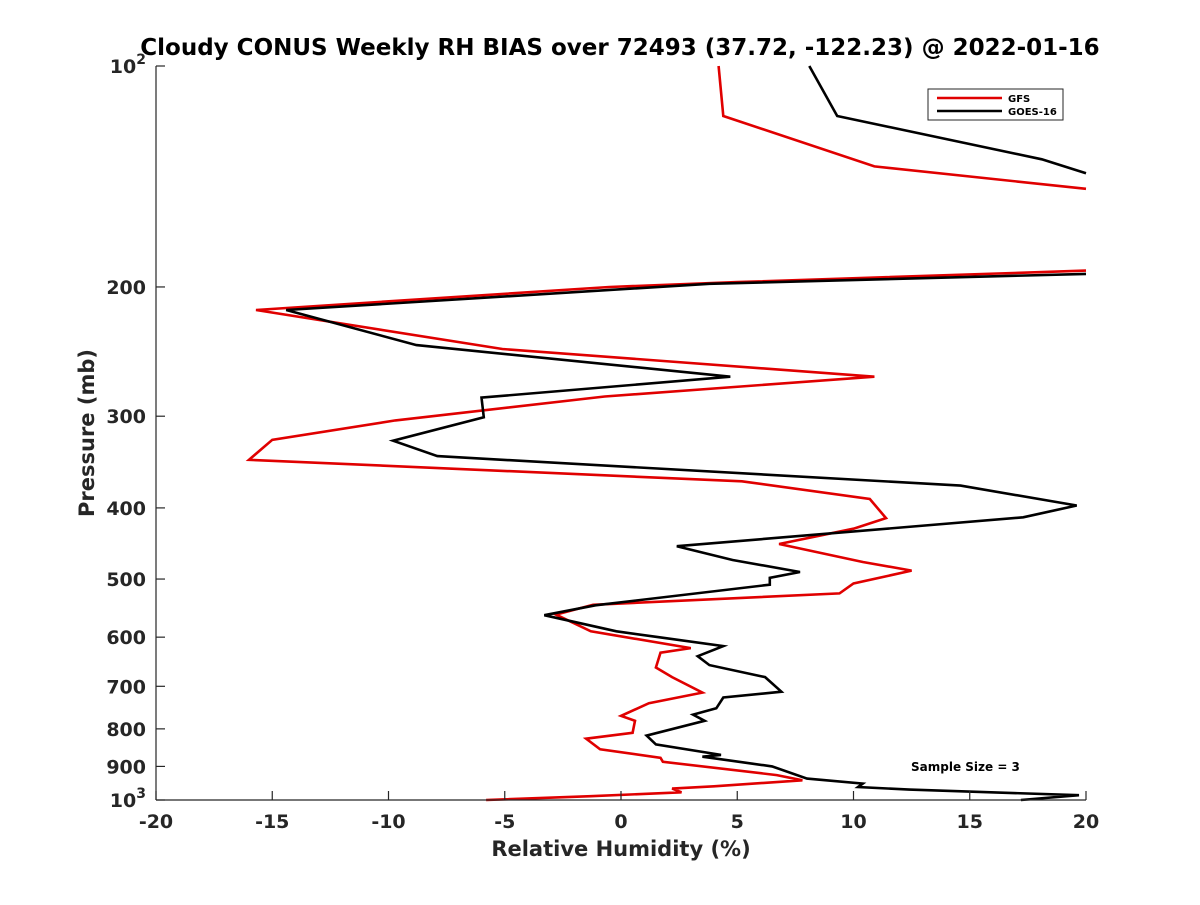 The width and height of the screenshot is (1200, 905). Describe the element at coordinates (853, 822) in the screenshot. I see `x-tick-label: 10` at that location.